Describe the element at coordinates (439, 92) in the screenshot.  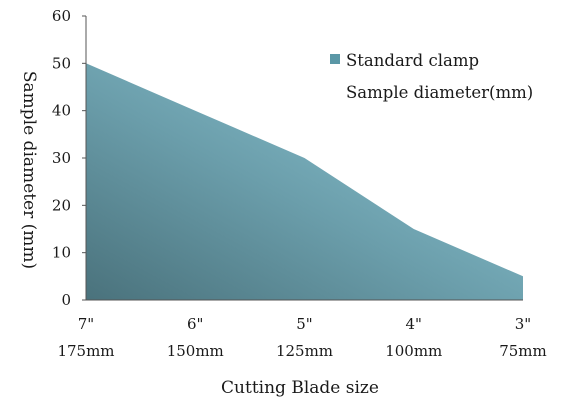
I see `legend-label-line2: Sample diameter(mm)` at that location.